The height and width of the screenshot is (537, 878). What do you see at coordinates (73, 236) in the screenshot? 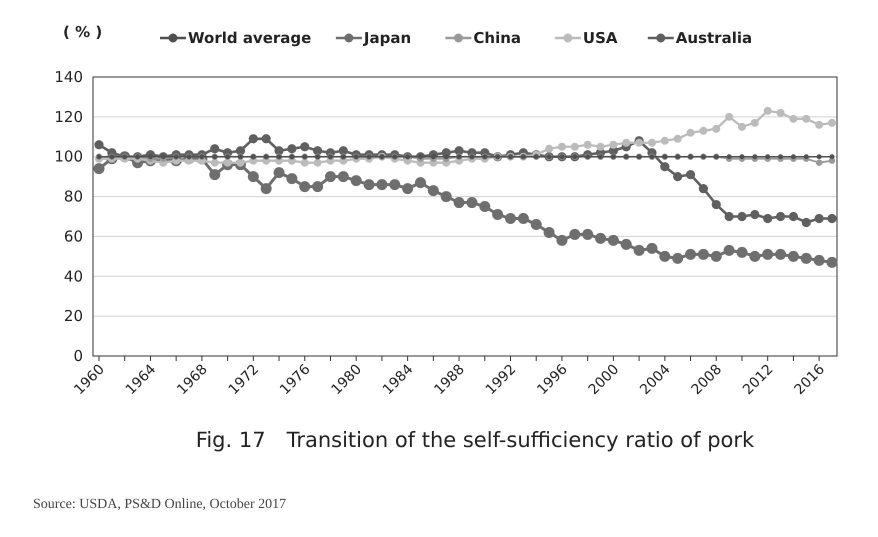
I see `y-tick-label: 60` at bounding box center [73, 236].